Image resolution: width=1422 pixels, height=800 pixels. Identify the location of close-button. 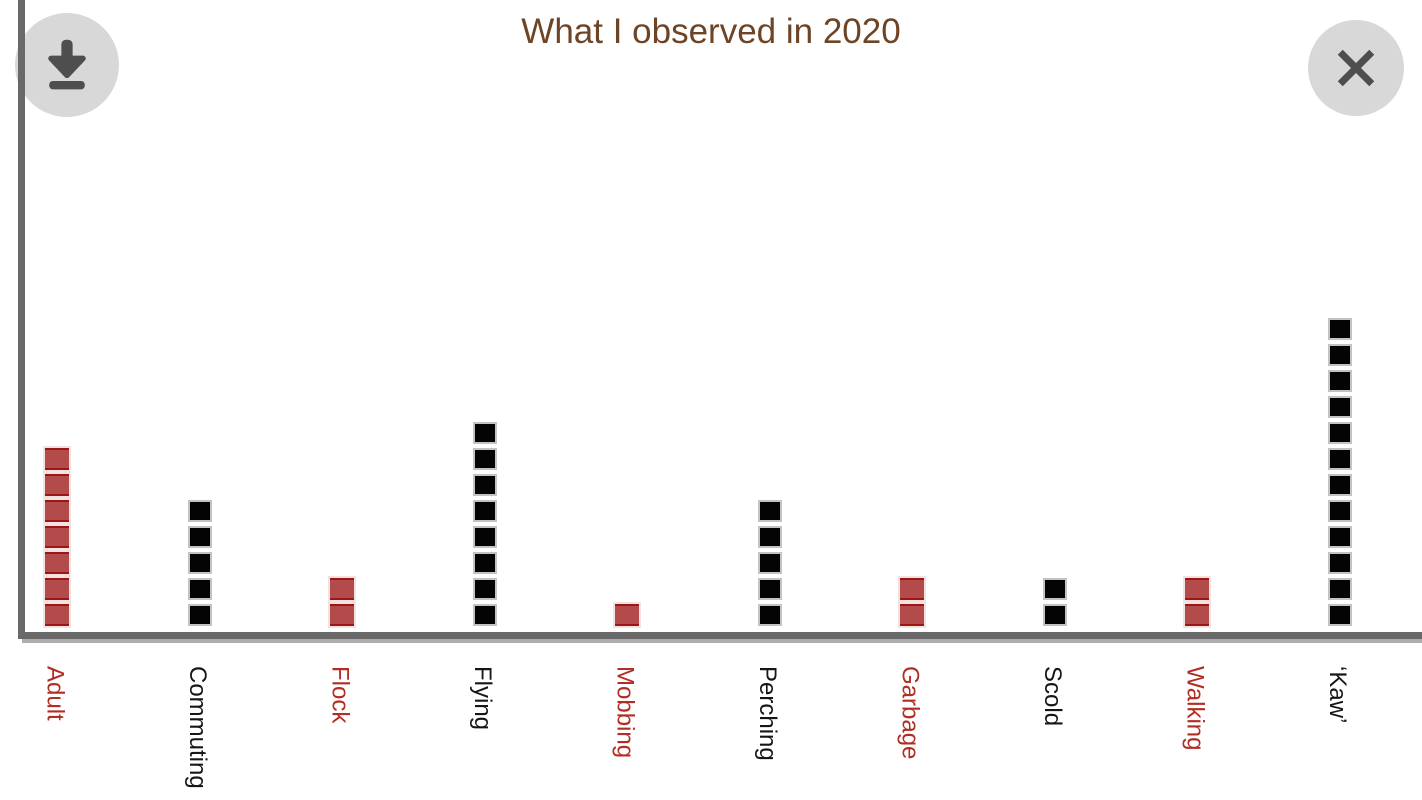
(1356, 68).